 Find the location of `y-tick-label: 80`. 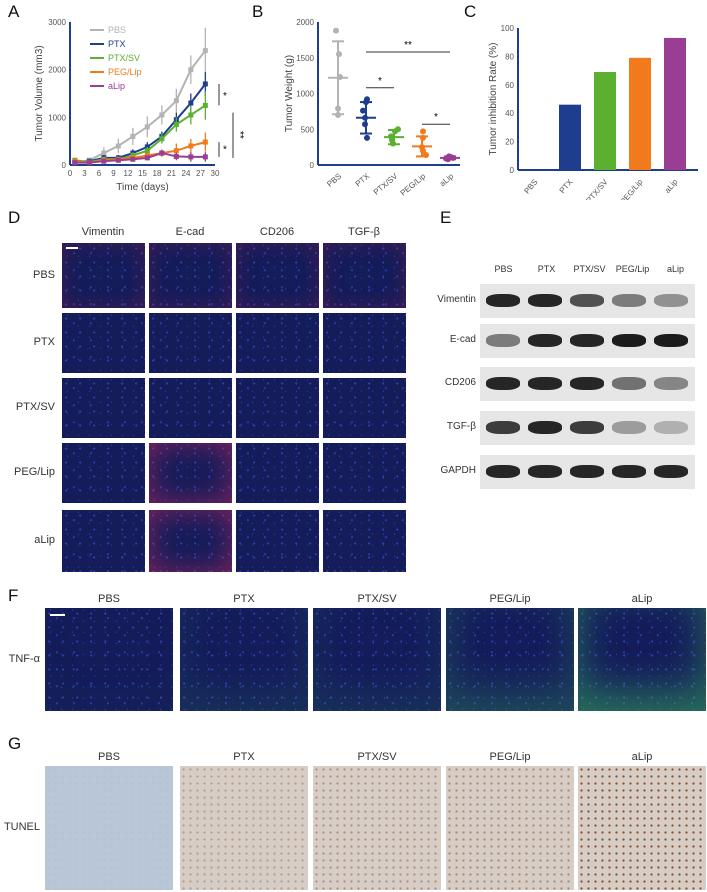

y-tick-label: 80 is located at coordinates (509, 56).